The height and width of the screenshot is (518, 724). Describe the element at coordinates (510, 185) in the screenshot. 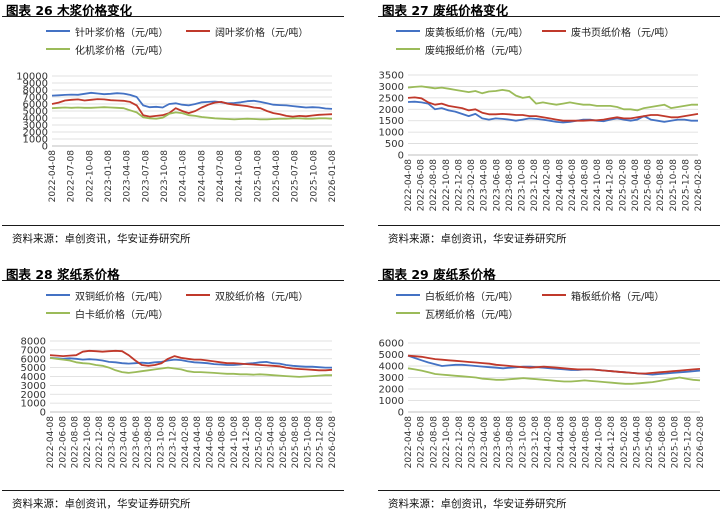

I see `x-tick-label: 2023-08-08` at that location.